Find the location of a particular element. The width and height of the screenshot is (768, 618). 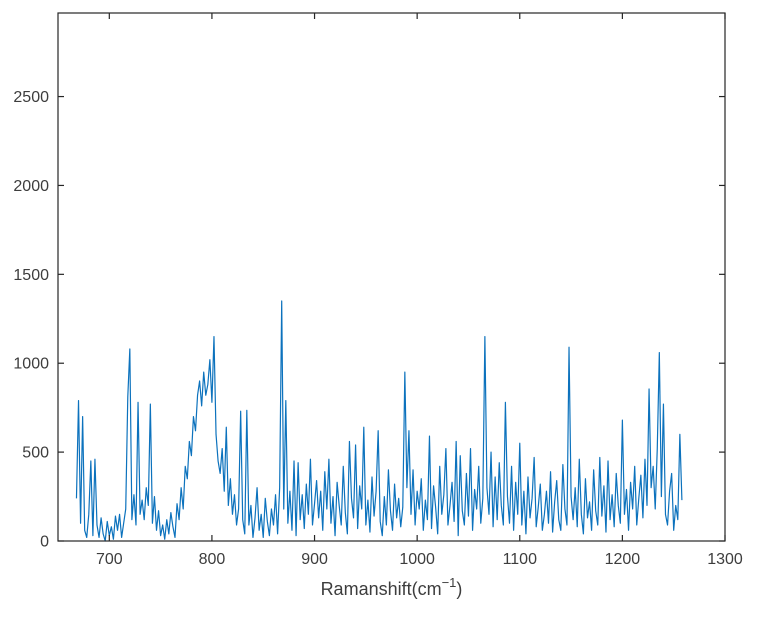

x-tick-label: 800 is located at coordinates (212, 559).